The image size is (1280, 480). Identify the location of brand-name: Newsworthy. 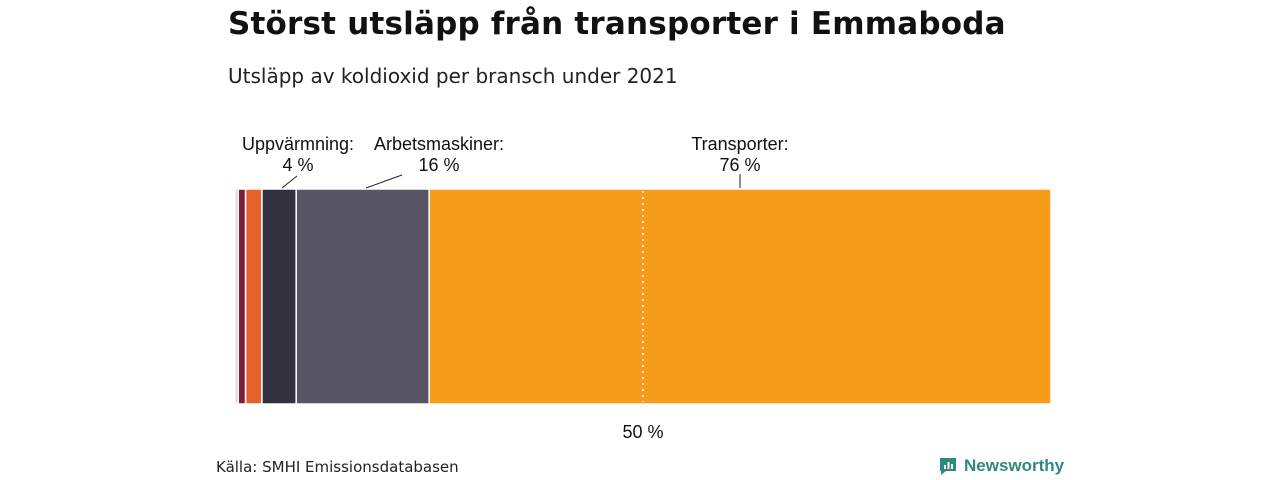
(1014, 465).